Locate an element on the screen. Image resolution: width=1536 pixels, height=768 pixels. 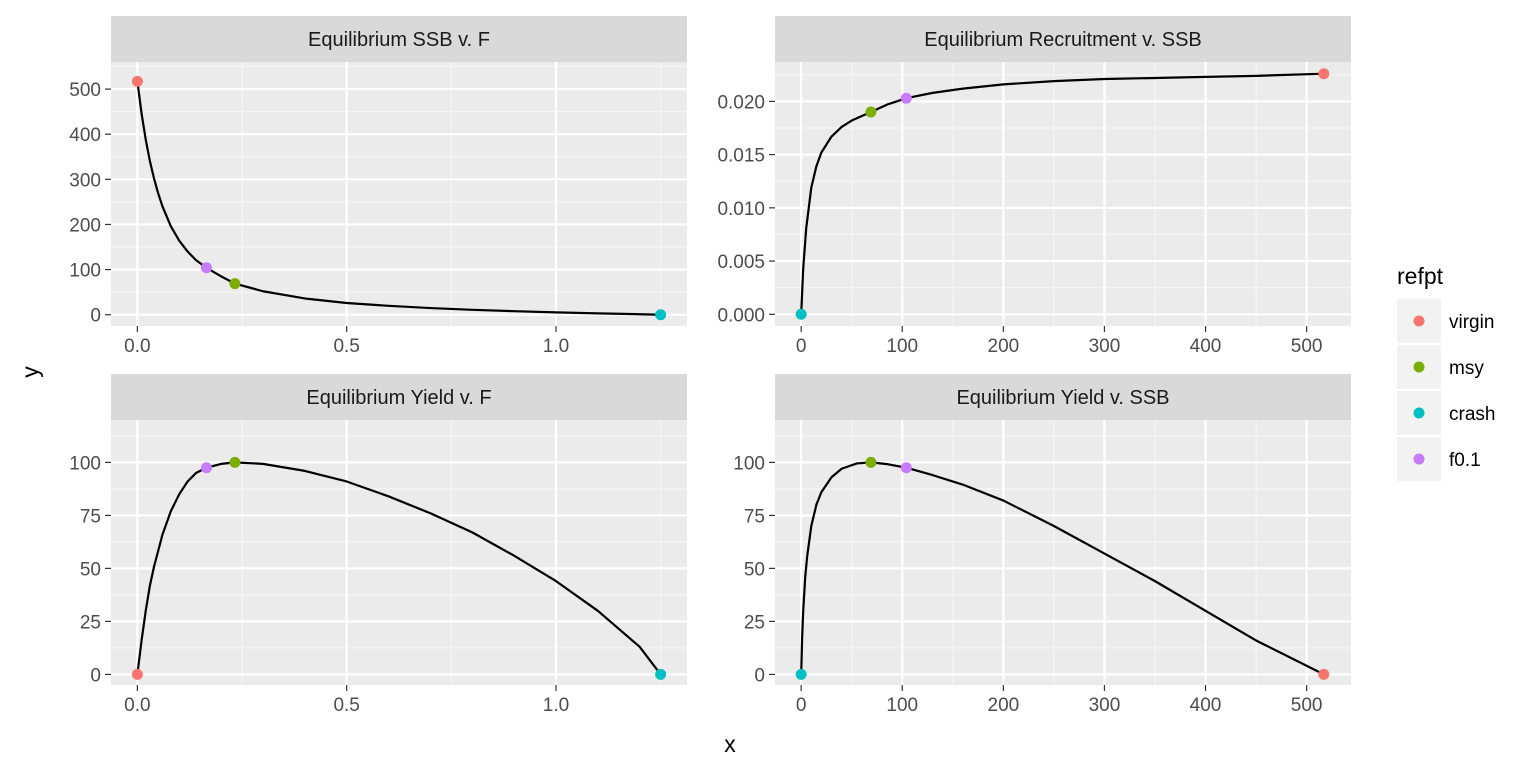
legend-title: refpt is located at coordinates (1420, 276).